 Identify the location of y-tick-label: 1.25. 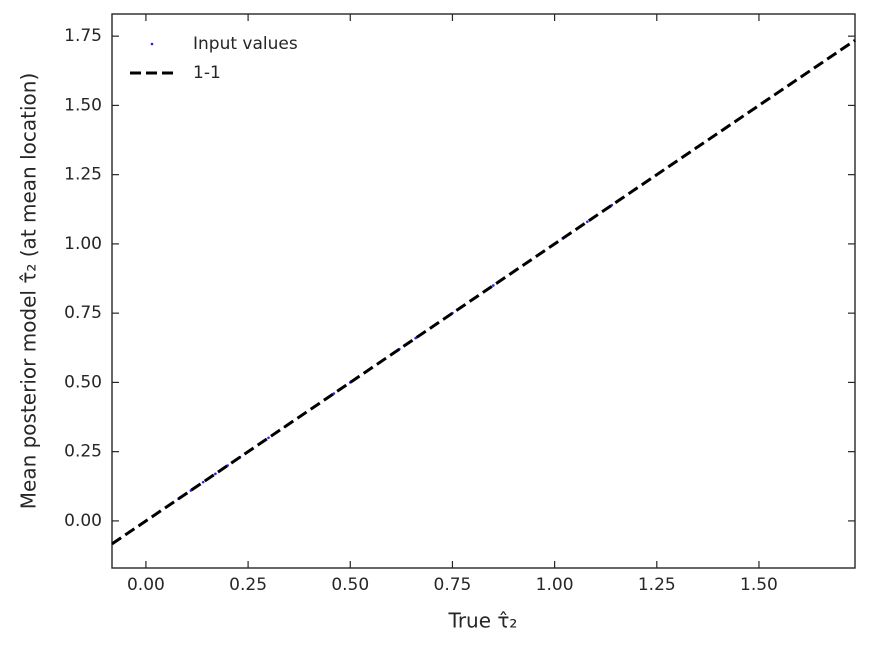
(83, 175).